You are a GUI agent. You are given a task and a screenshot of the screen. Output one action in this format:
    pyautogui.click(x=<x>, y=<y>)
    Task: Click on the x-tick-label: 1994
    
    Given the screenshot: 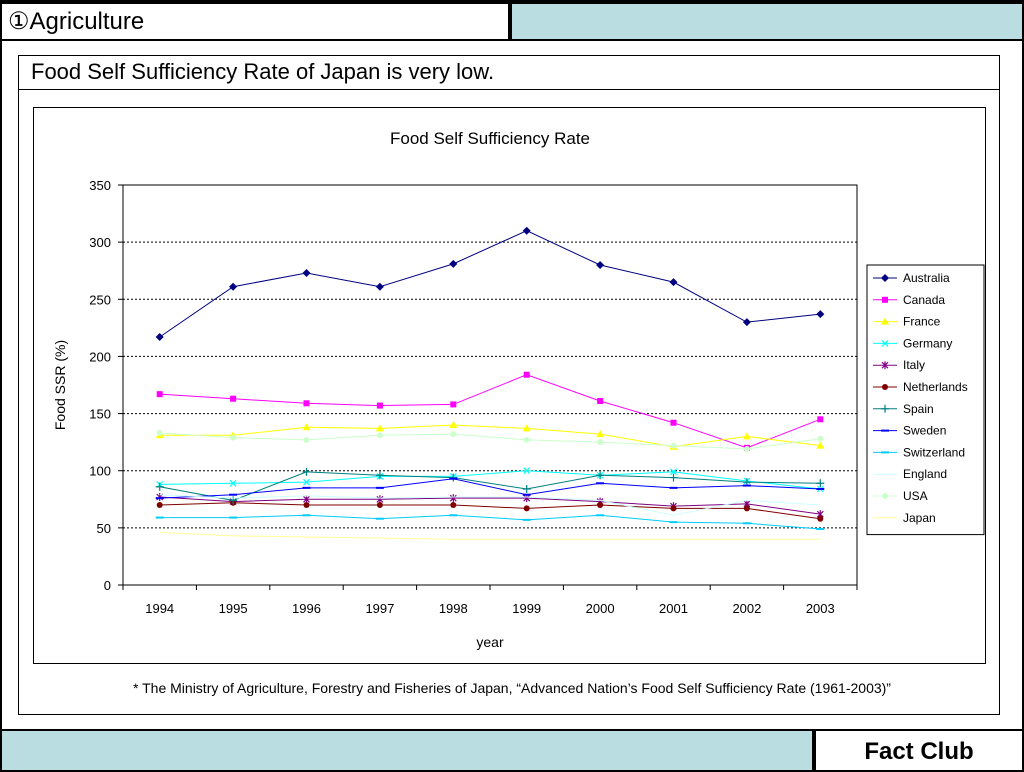 What is the action you would take?
    pyautogui.click(x=159, y=608)
    